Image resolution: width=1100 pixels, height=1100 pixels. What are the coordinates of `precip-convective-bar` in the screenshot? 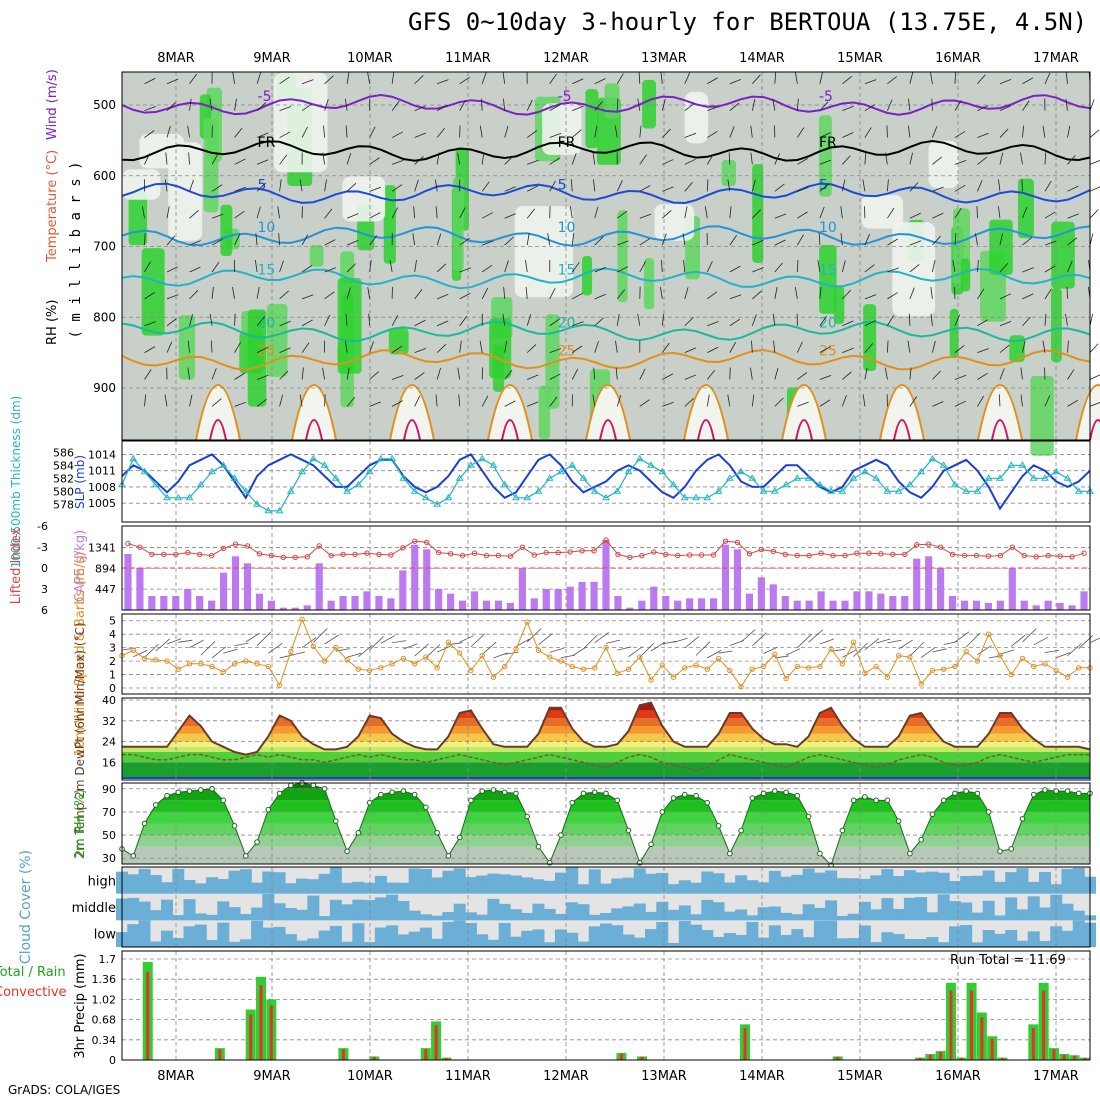 It's located at (1075, 1057).